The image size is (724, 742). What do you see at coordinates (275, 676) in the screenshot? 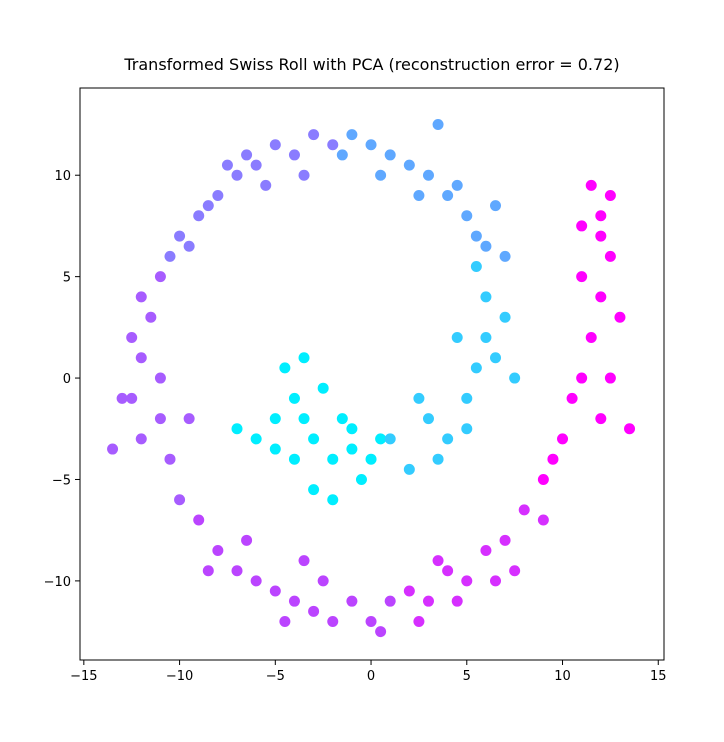
I see `x-tick-label: −5` at bounding box center [275, 676].